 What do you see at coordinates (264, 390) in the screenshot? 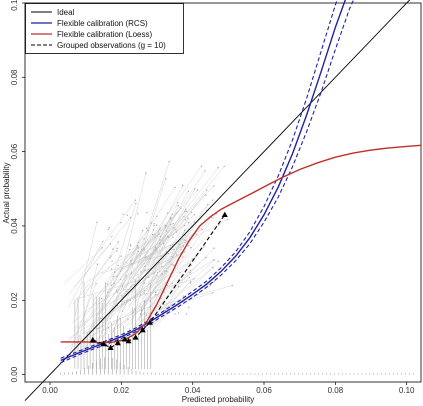
I see `x-tick-label: 0.06` at bounding box center [264, 390].